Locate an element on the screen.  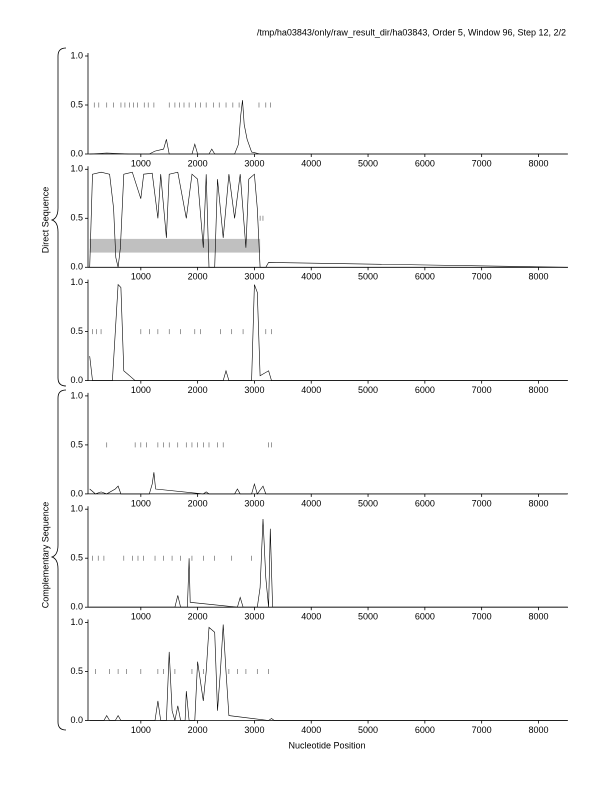
x-axis-label: Nucleotide Position is located at coordinates (326, 745).